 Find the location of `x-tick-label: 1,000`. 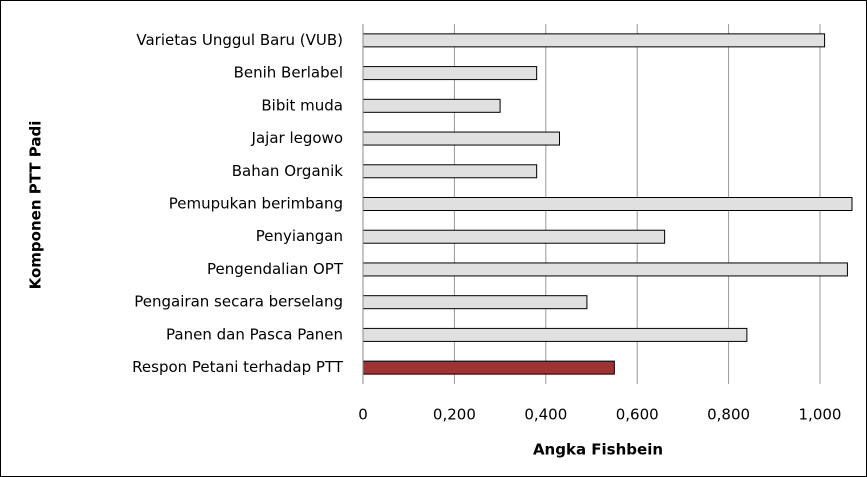

x-tick-label: 1,000 is located at coordinates (820, 415).